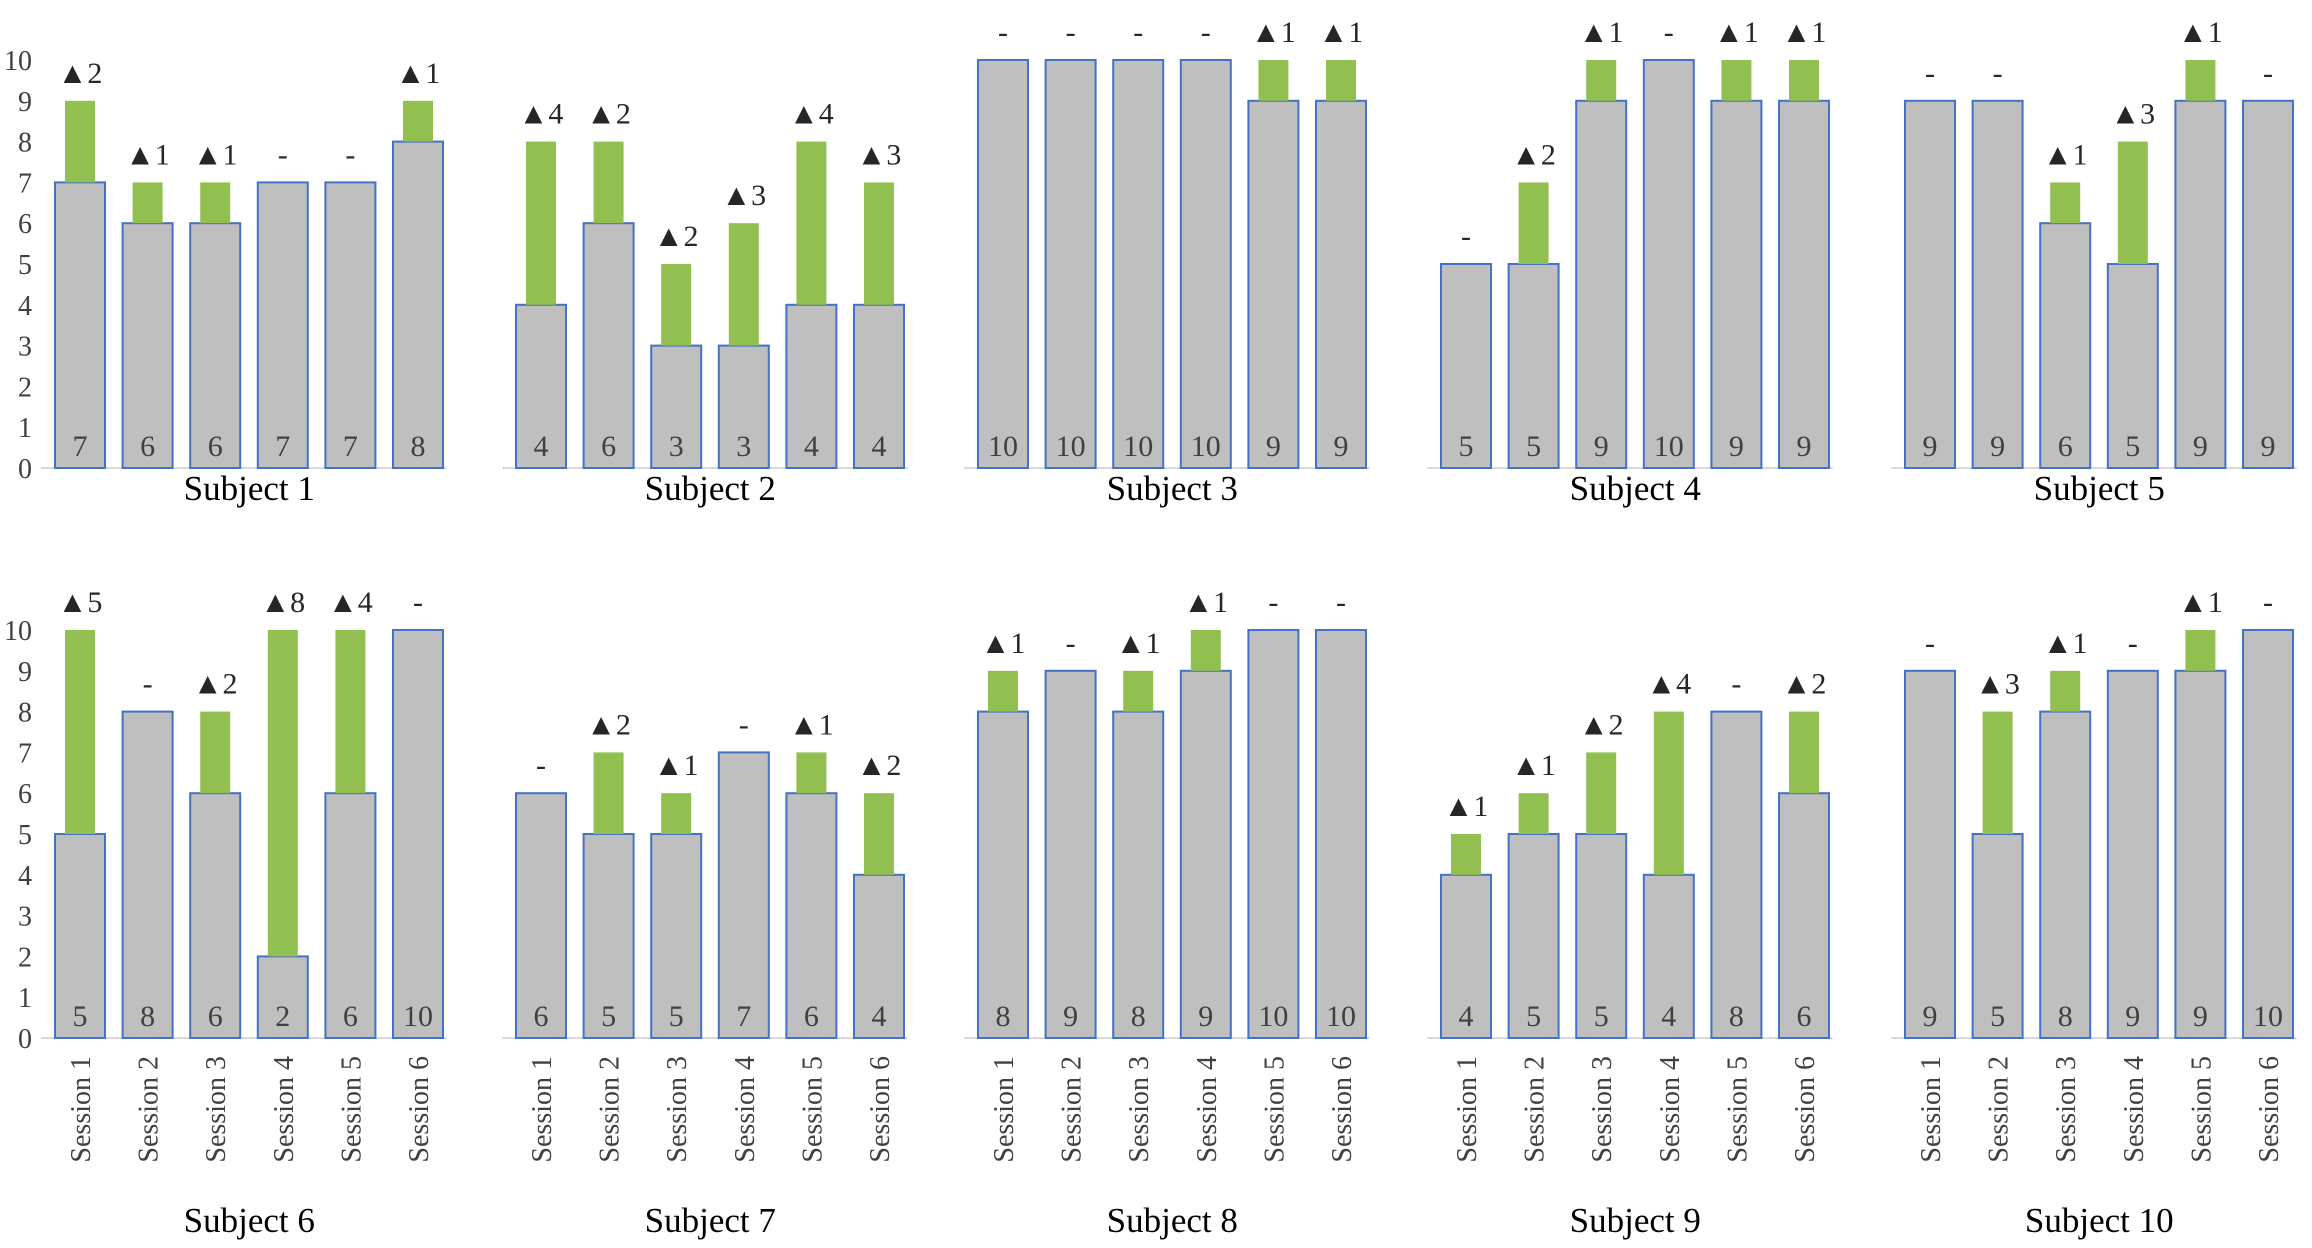  Describe the element at coordinates (2065, 1016) in the screenshot. I see `bar-value-label: 8` at that location.